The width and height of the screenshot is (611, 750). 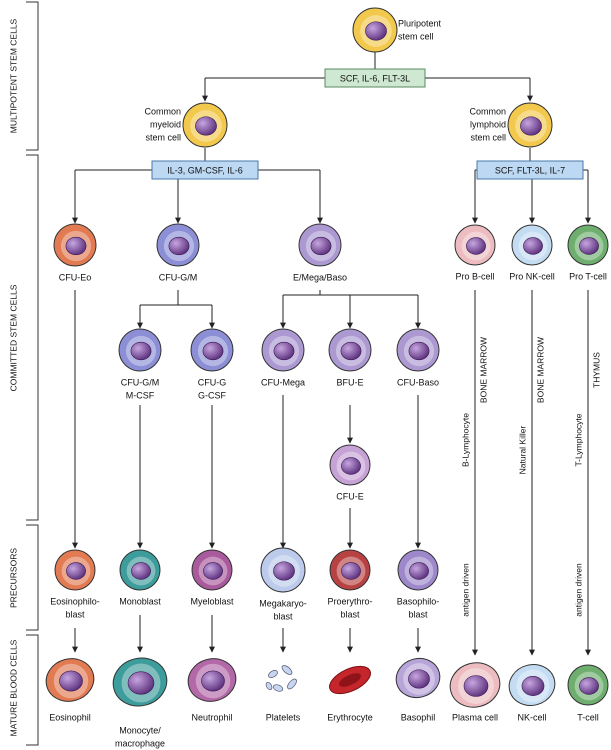 I want to click on cell-label: Eosinophilo-, so click(x=75, y=601).